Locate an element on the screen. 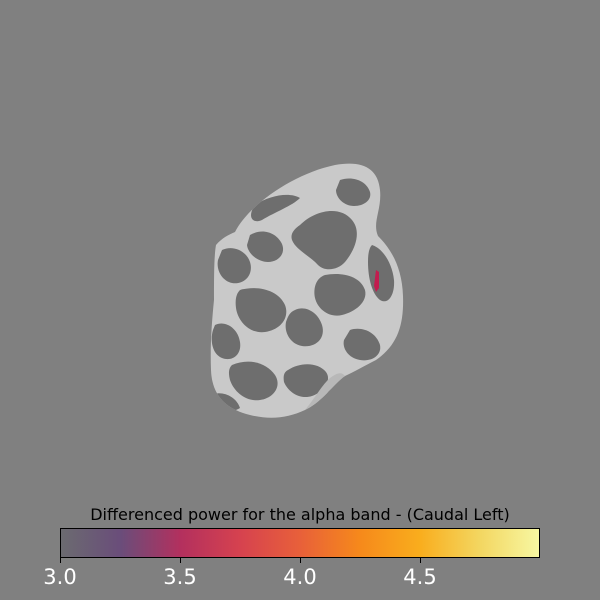 The height and width of the screenshot is (600, 600). colorbar-tick-axis: 3.0 3.5 4.0 4.5 is located at coordinates (300, 578).